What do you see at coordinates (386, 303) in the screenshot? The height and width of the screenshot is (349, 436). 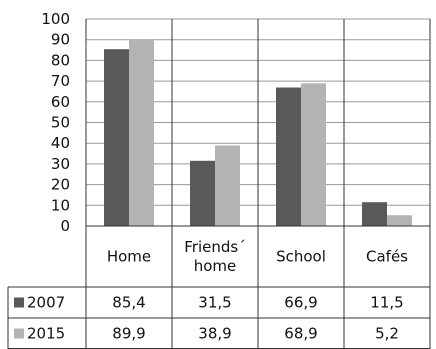 I see `data-label: 11,5` at bounding box center [386, 303].